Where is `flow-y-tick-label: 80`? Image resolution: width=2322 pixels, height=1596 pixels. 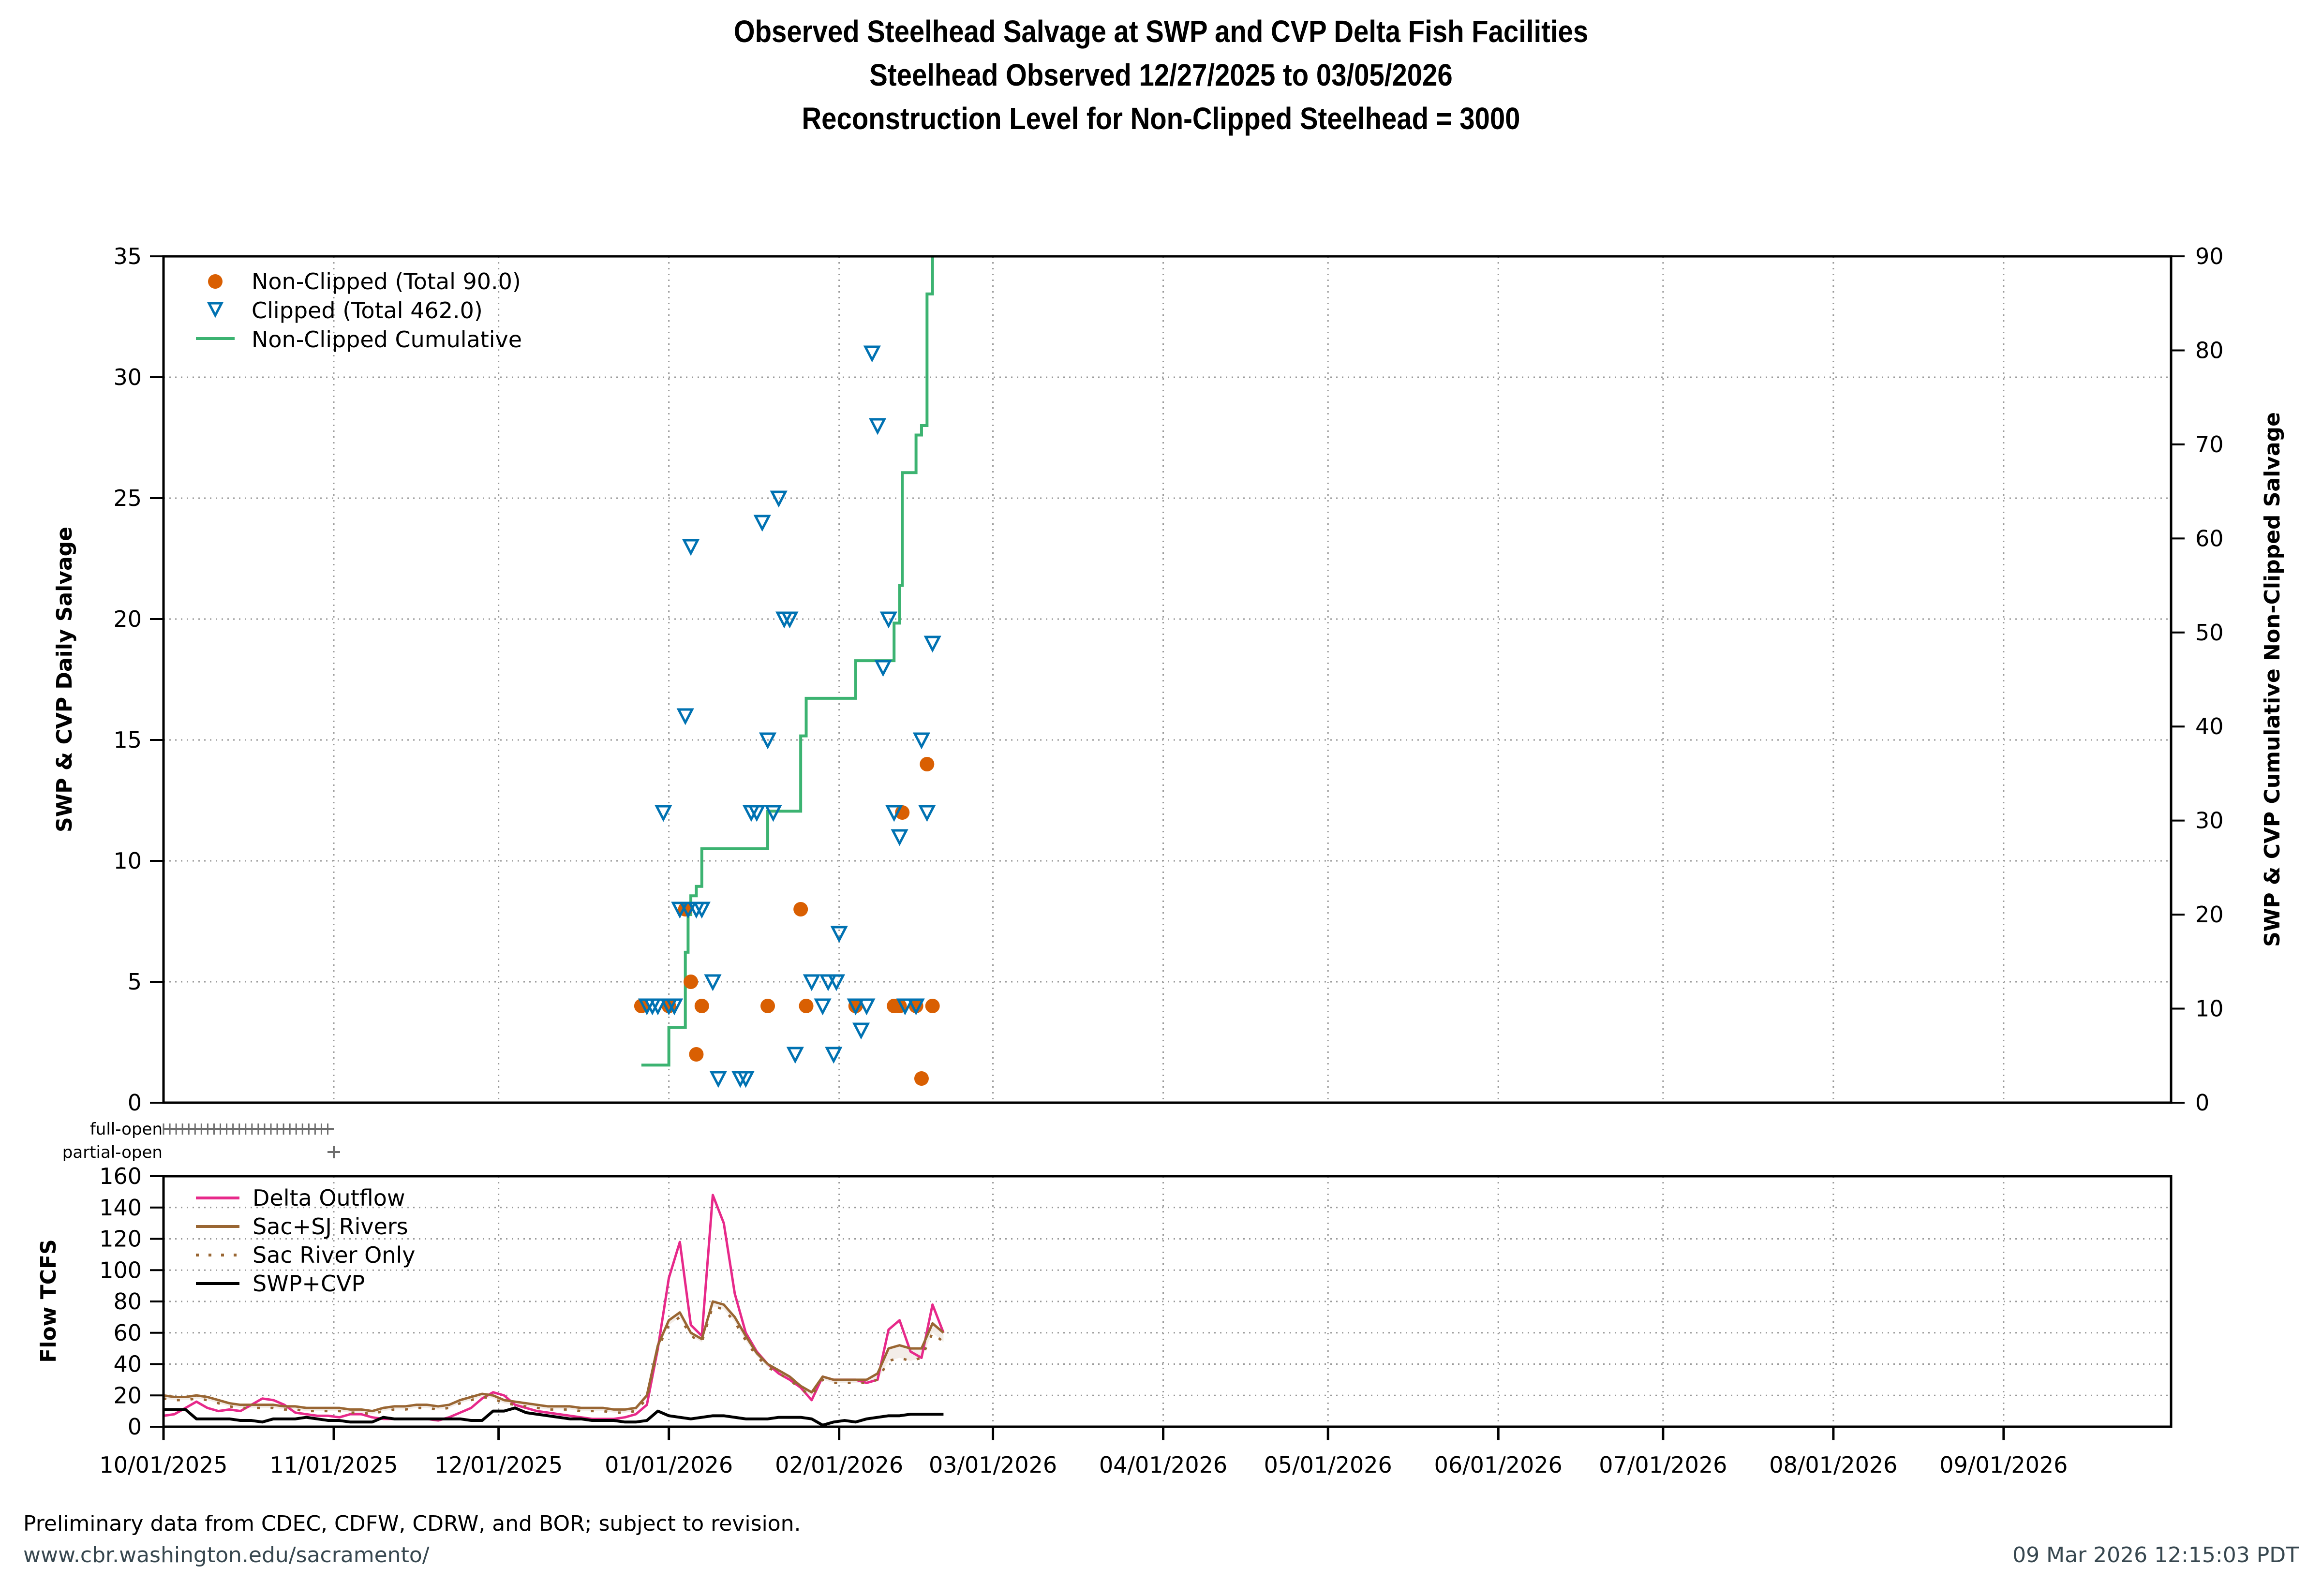 flow-y-tick-label: 80 is located at coordinates (127, 1301).